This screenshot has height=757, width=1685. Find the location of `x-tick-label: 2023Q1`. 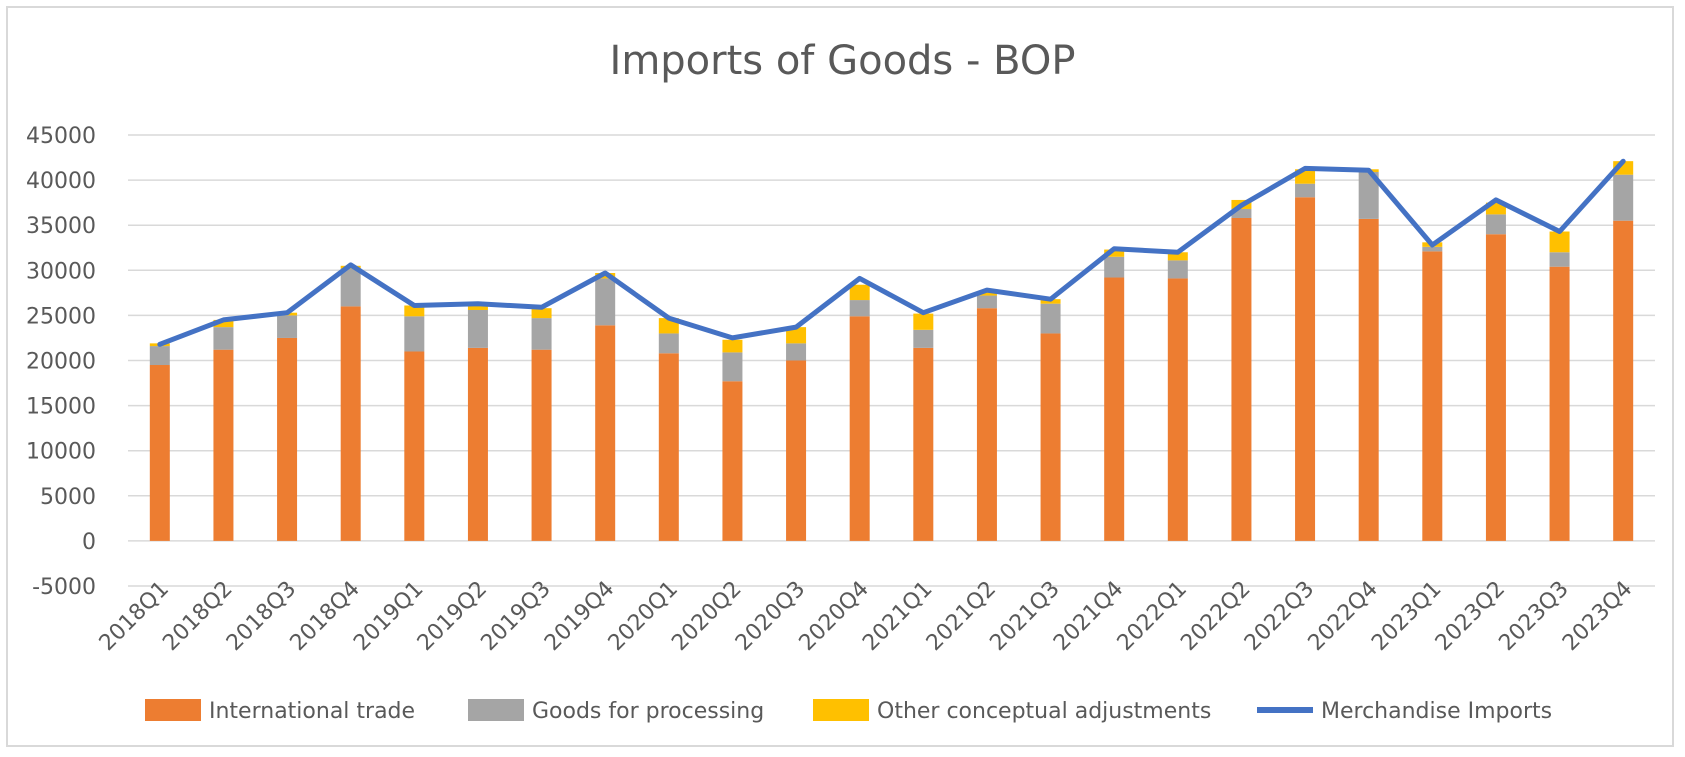

x-tick-label: 2023Q1 is located at coordinates (1406, 616).